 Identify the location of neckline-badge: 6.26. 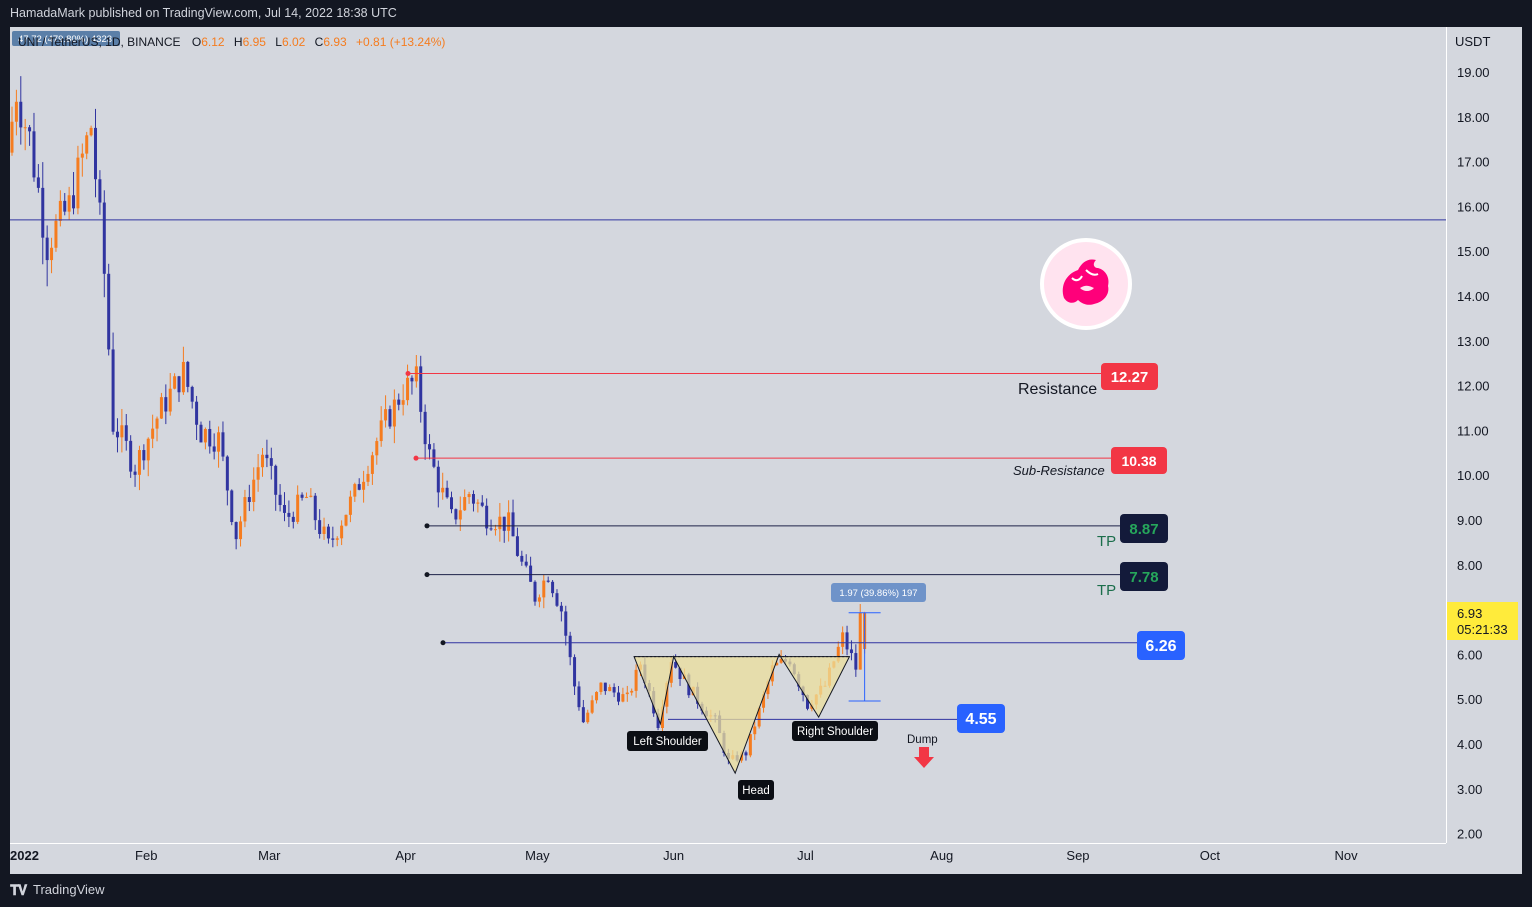
(1161, 645).